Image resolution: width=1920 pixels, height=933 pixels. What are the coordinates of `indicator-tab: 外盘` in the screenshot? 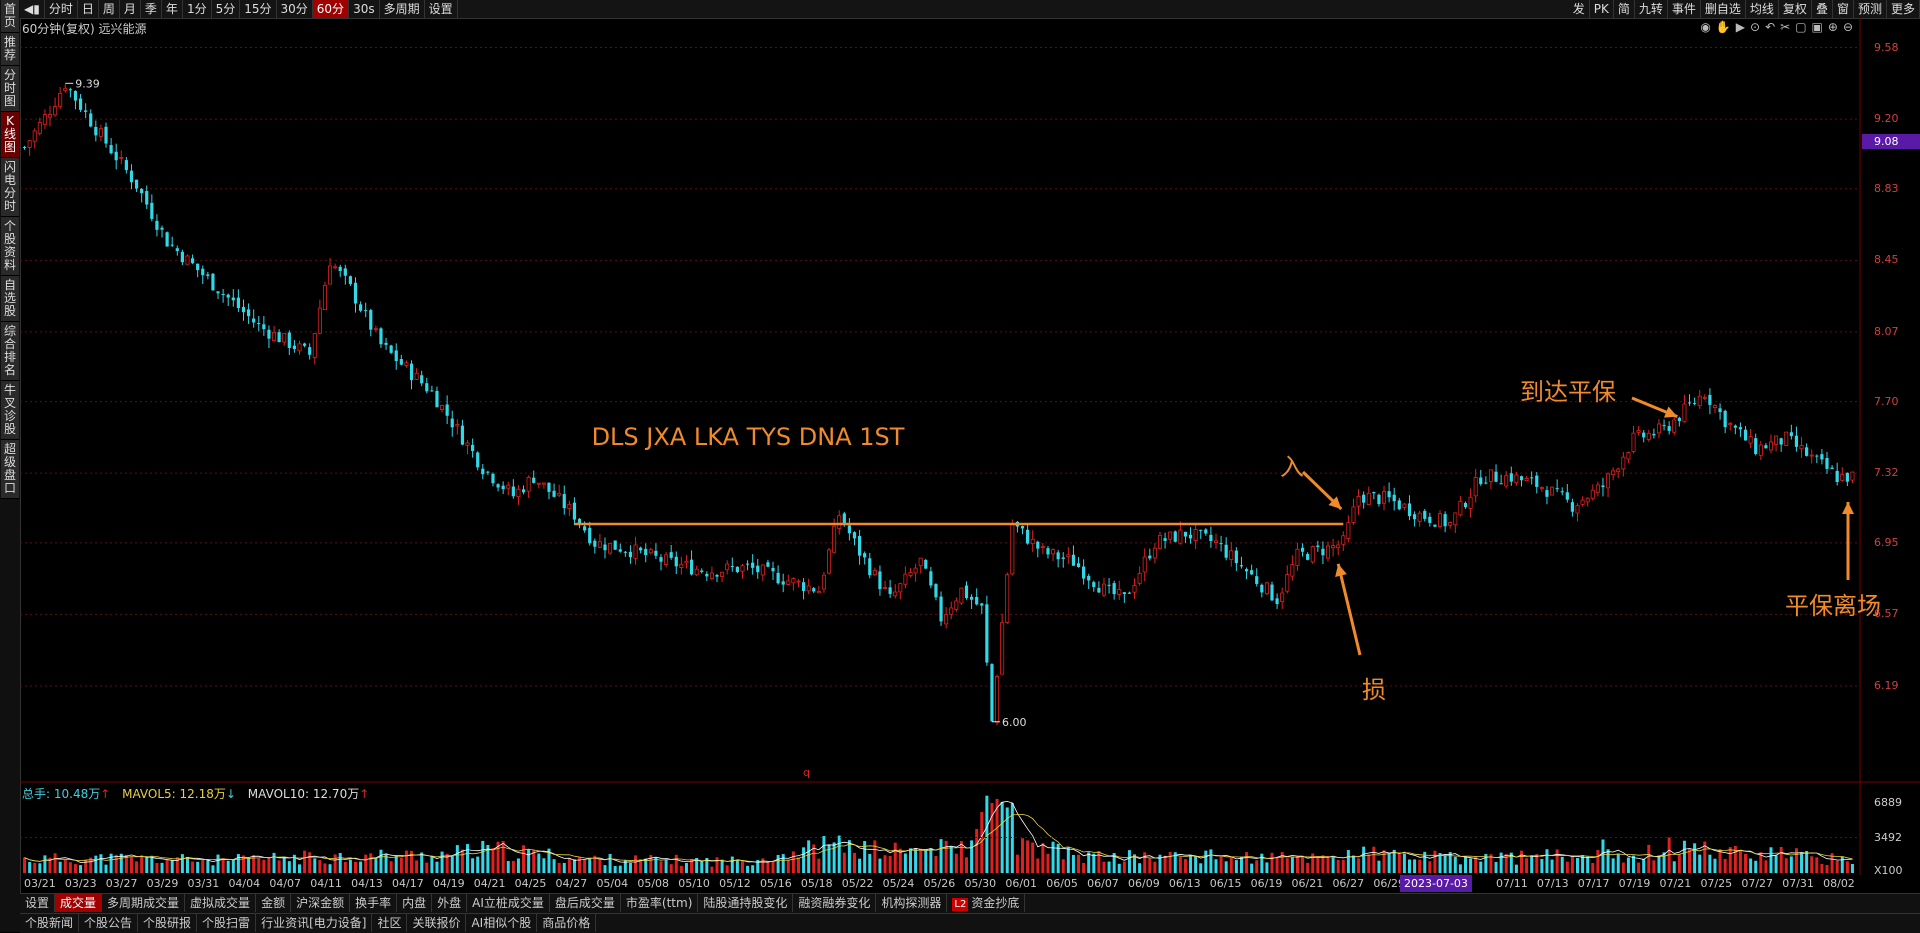 It's located at (450, 903).